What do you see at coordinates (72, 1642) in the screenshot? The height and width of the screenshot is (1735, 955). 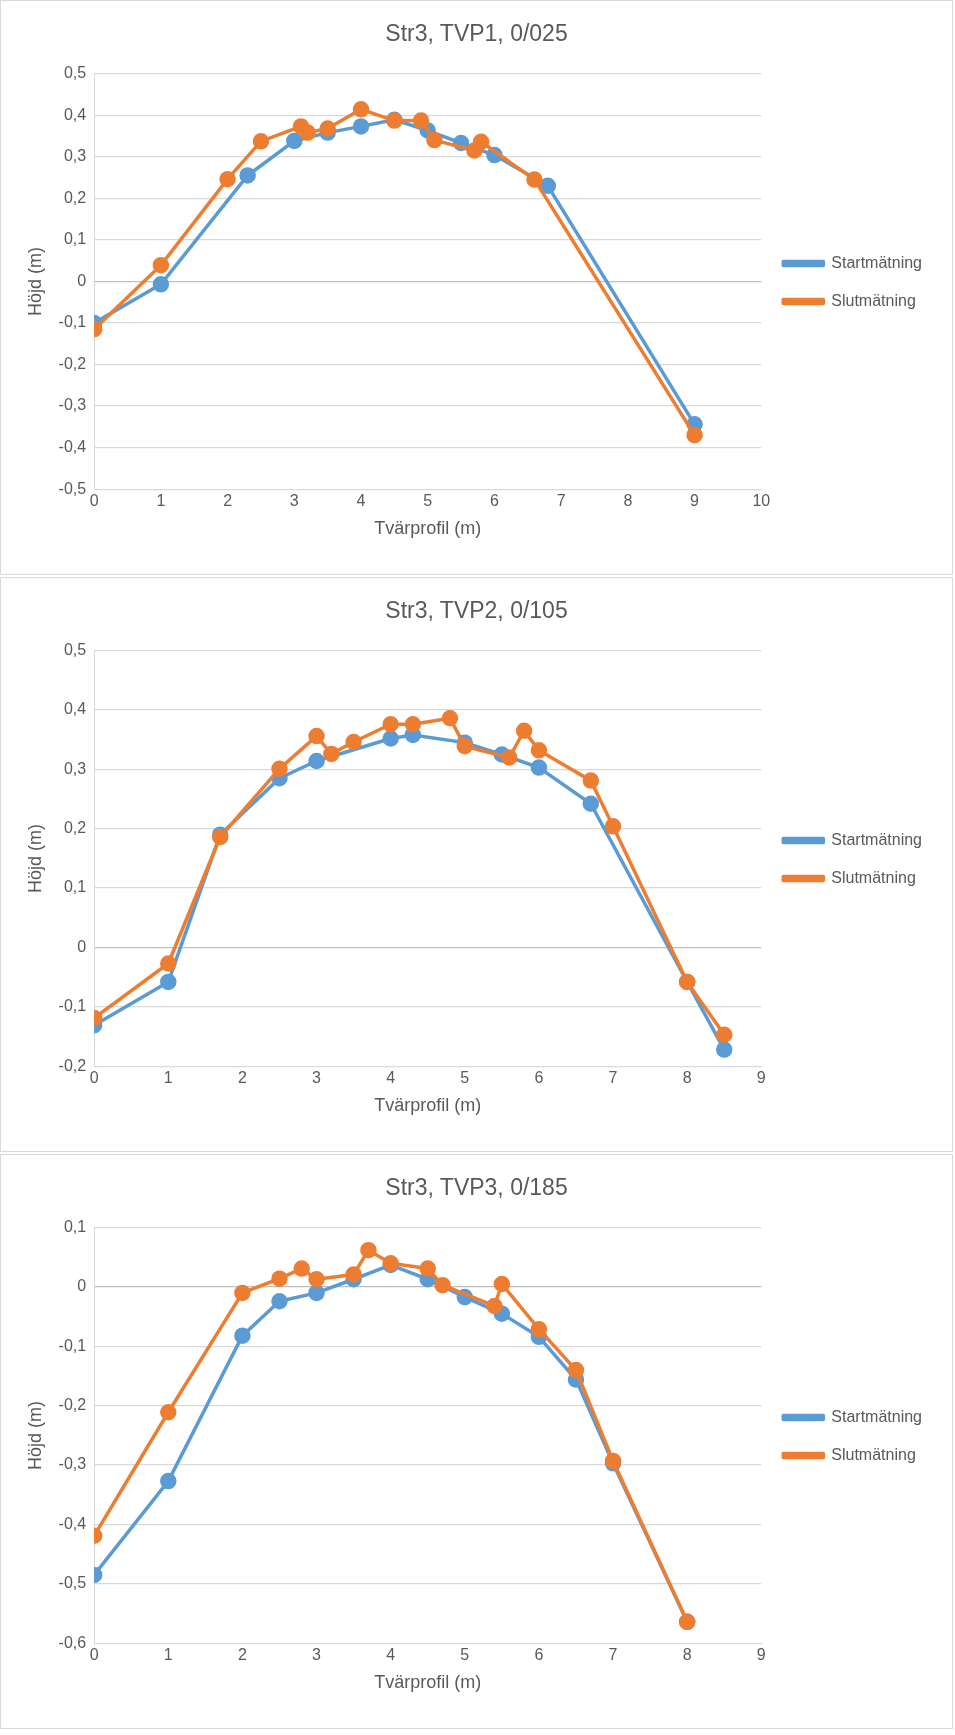 I see `y-tick-label: -0,6` at bounding box center [72, 1642].